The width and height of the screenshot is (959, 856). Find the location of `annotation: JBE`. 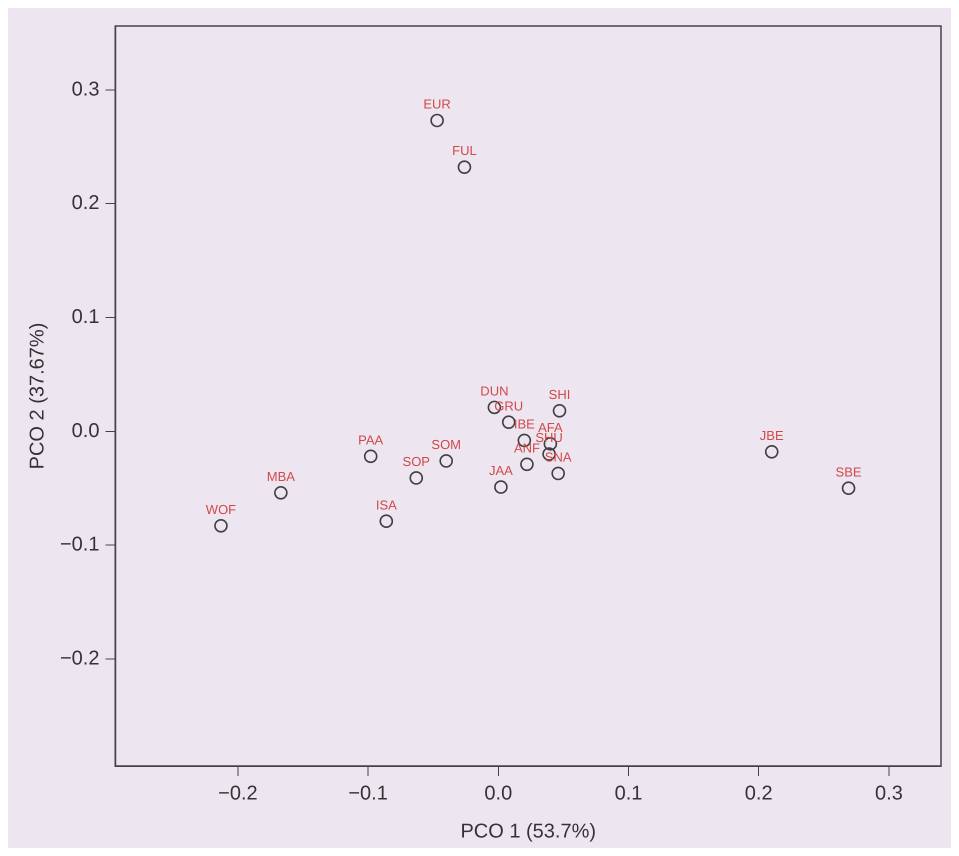

annotation: JBE is located at coordinates (772, 435).